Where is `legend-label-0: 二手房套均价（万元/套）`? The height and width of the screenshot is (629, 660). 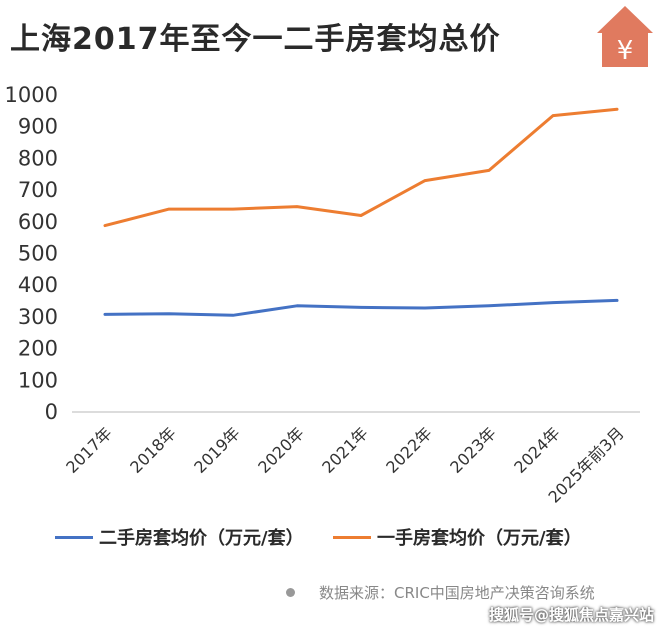
legend-label-0: 二手房套均价（万元/套） is located at coordinates (201, 538).